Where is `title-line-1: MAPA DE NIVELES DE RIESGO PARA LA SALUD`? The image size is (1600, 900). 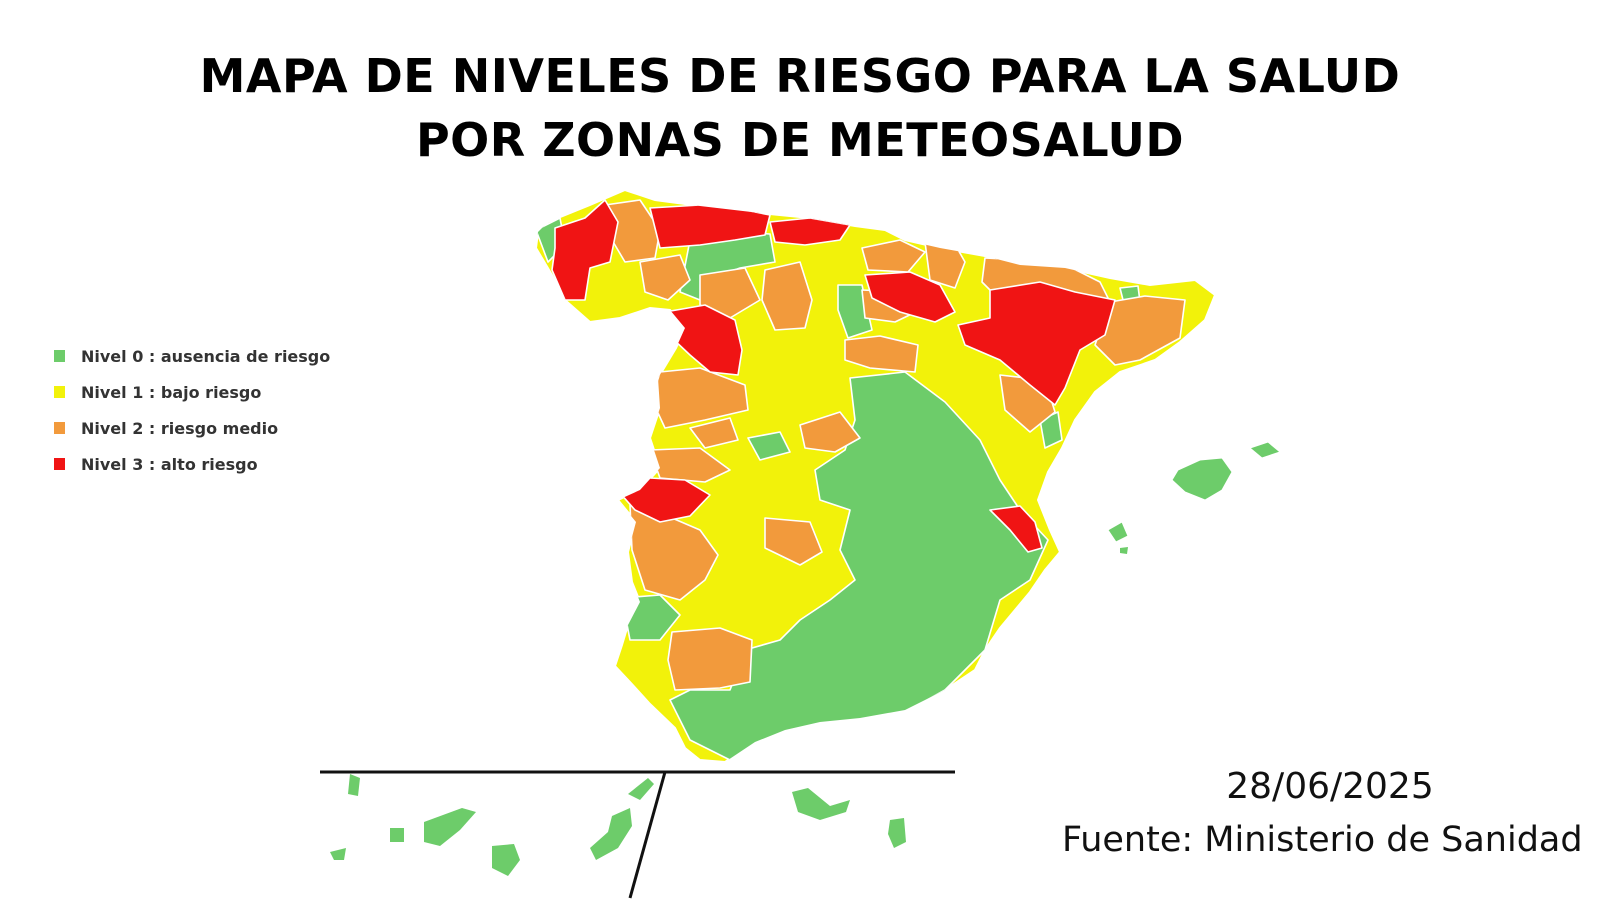 title-line-1: MAPA DE NIVELES DE RIESGO PARA LA SALUD is located at coordinates (800, 76).